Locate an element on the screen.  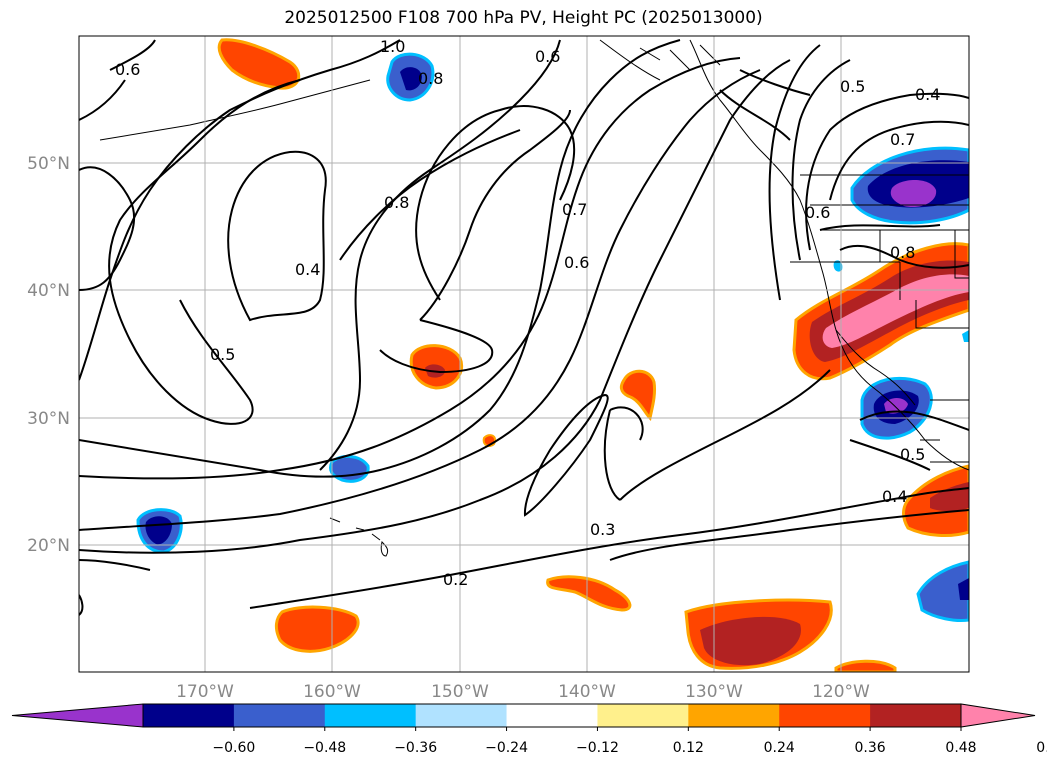
colorbar-tick-label: 0.60 is located at coordinates (1041, 748).